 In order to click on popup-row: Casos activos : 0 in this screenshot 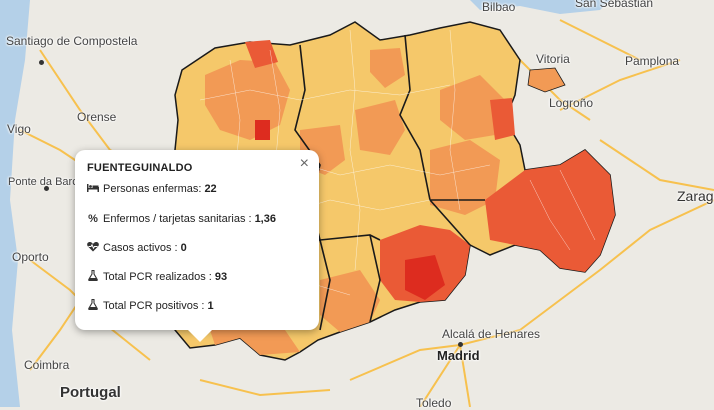, I will do `click(137, 248)`.